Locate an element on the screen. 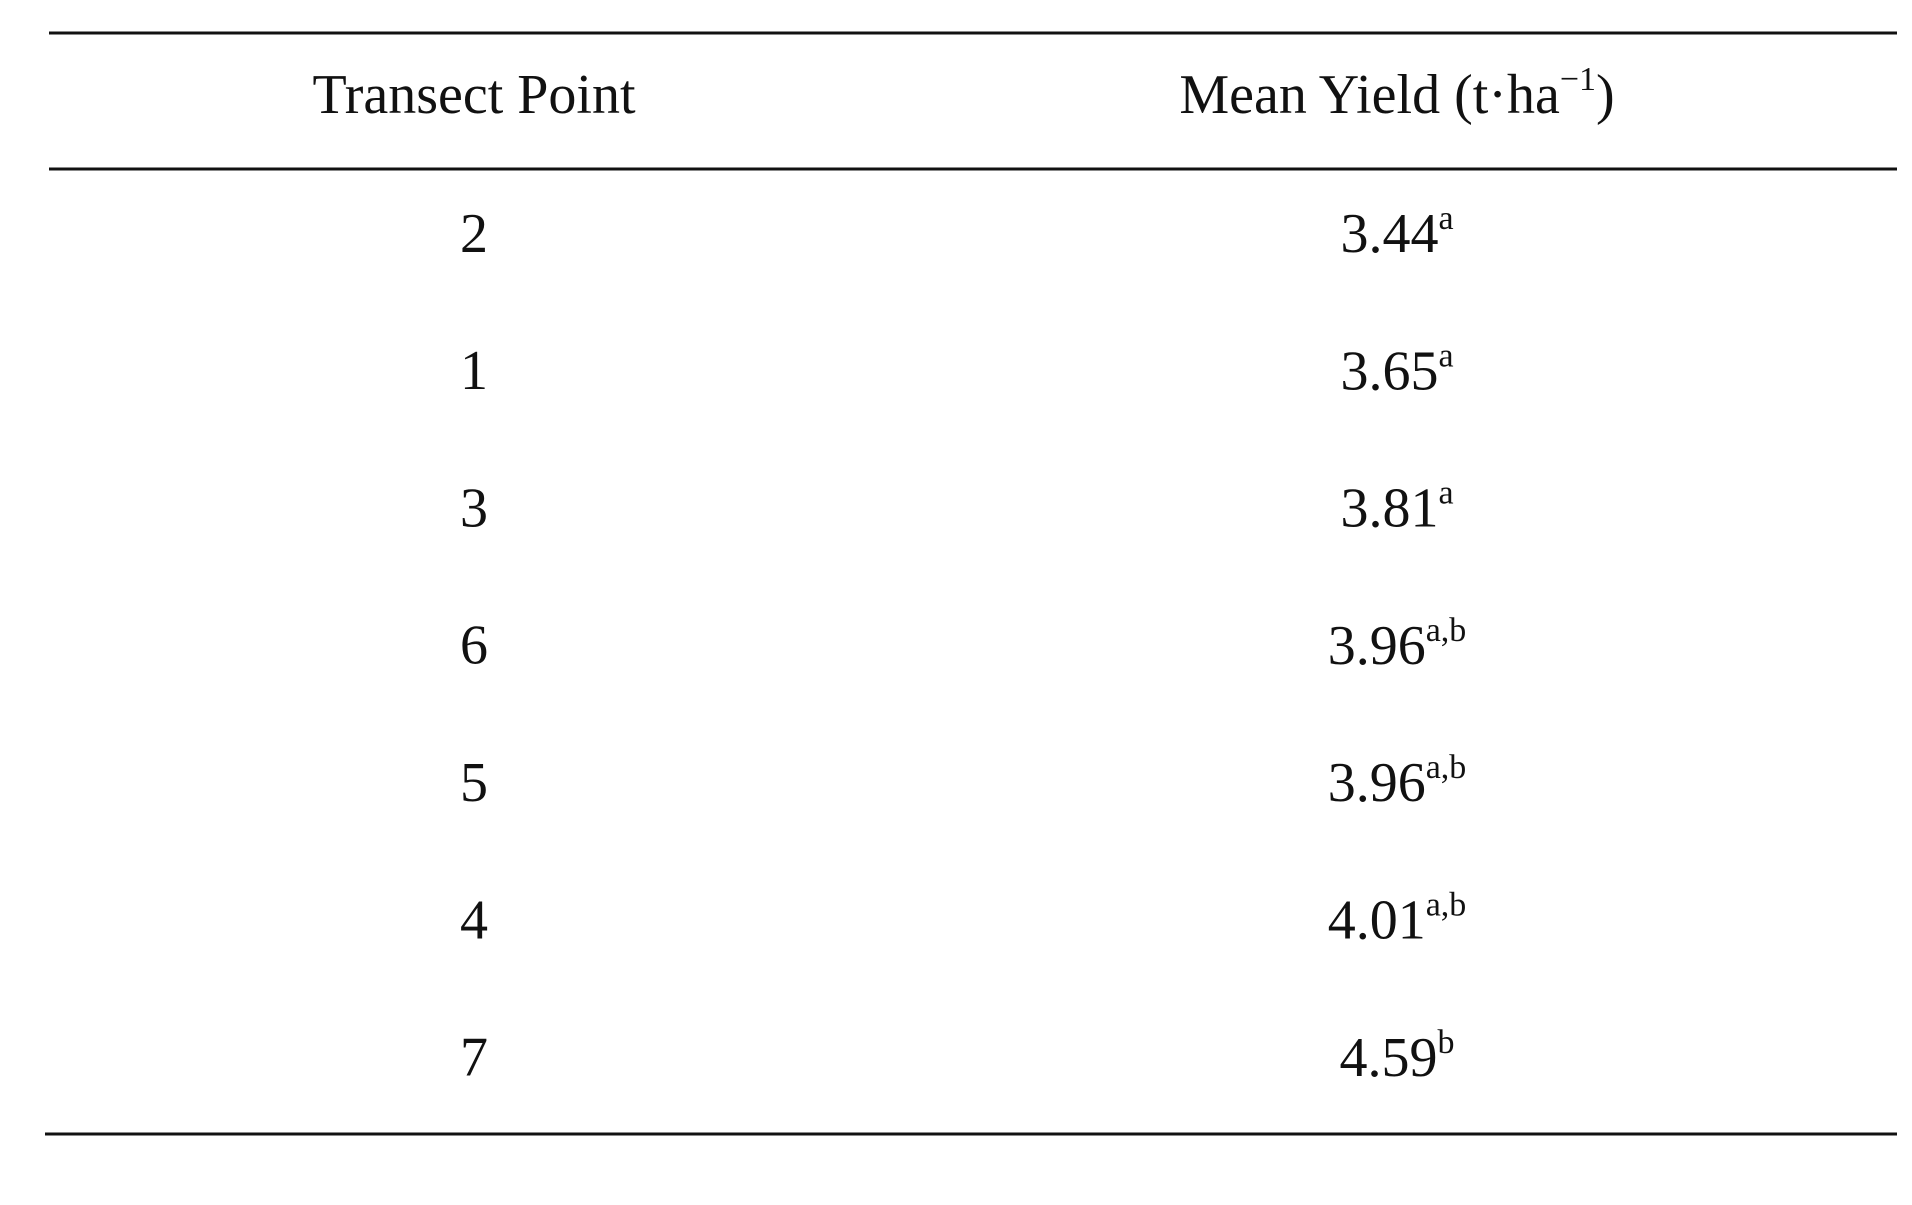  header-cell: Transect Point is located at coordinates (474, 95).